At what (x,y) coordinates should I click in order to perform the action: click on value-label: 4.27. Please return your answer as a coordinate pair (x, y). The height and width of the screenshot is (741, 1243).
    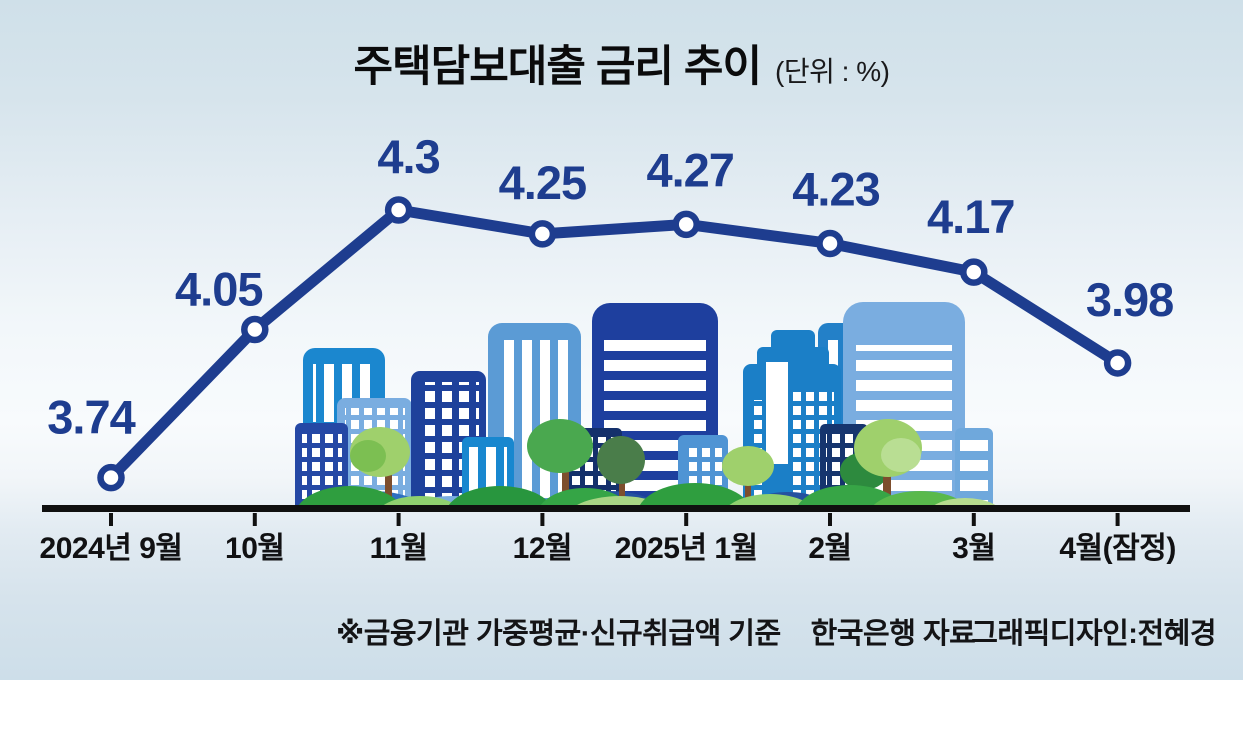
    Looking at the image, I should click on (689, 169).